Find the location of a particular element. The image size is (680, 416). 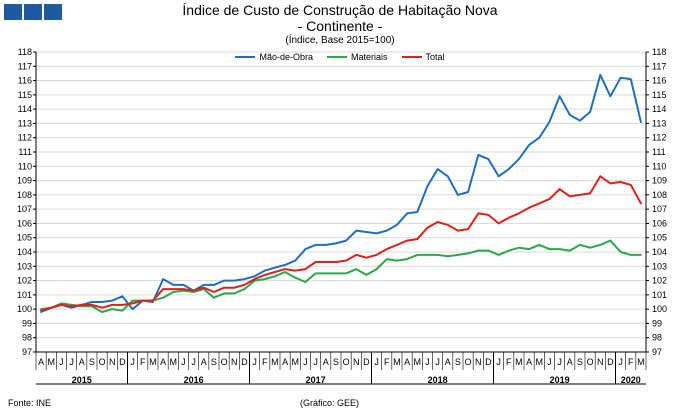

legend-label-mao-de-obra: Mão-de-Obra is located at coordinates (286, 57).